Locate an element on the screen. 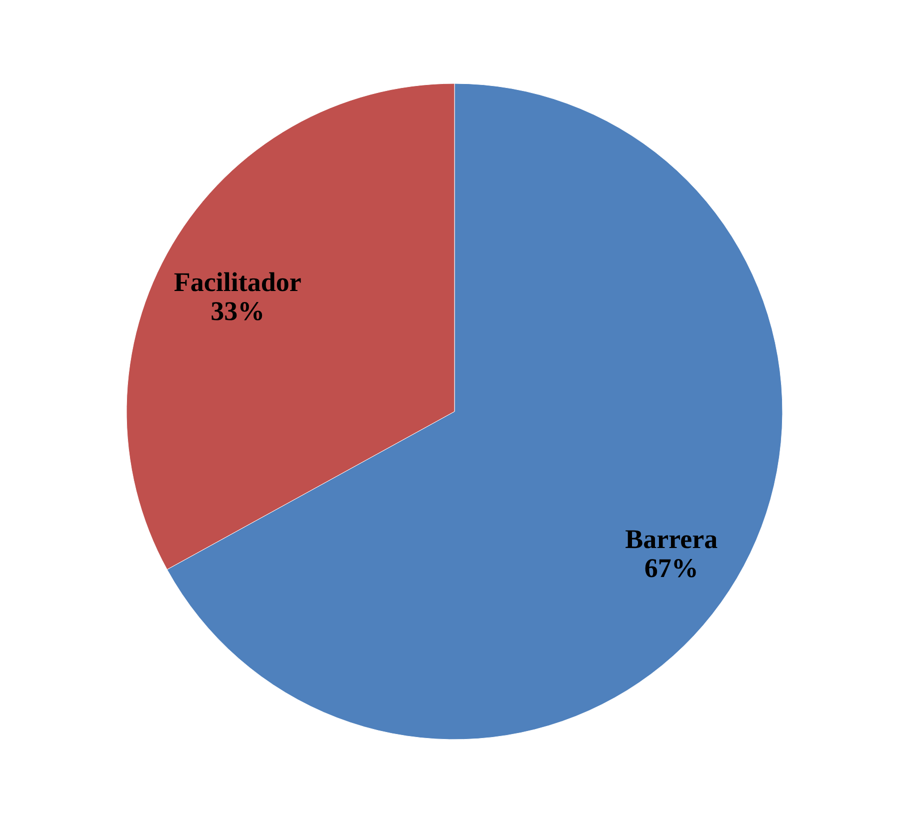 The height and width of the screenshot is (823, 909). slice-label: Facilitador is located at coordinates (238, 282).